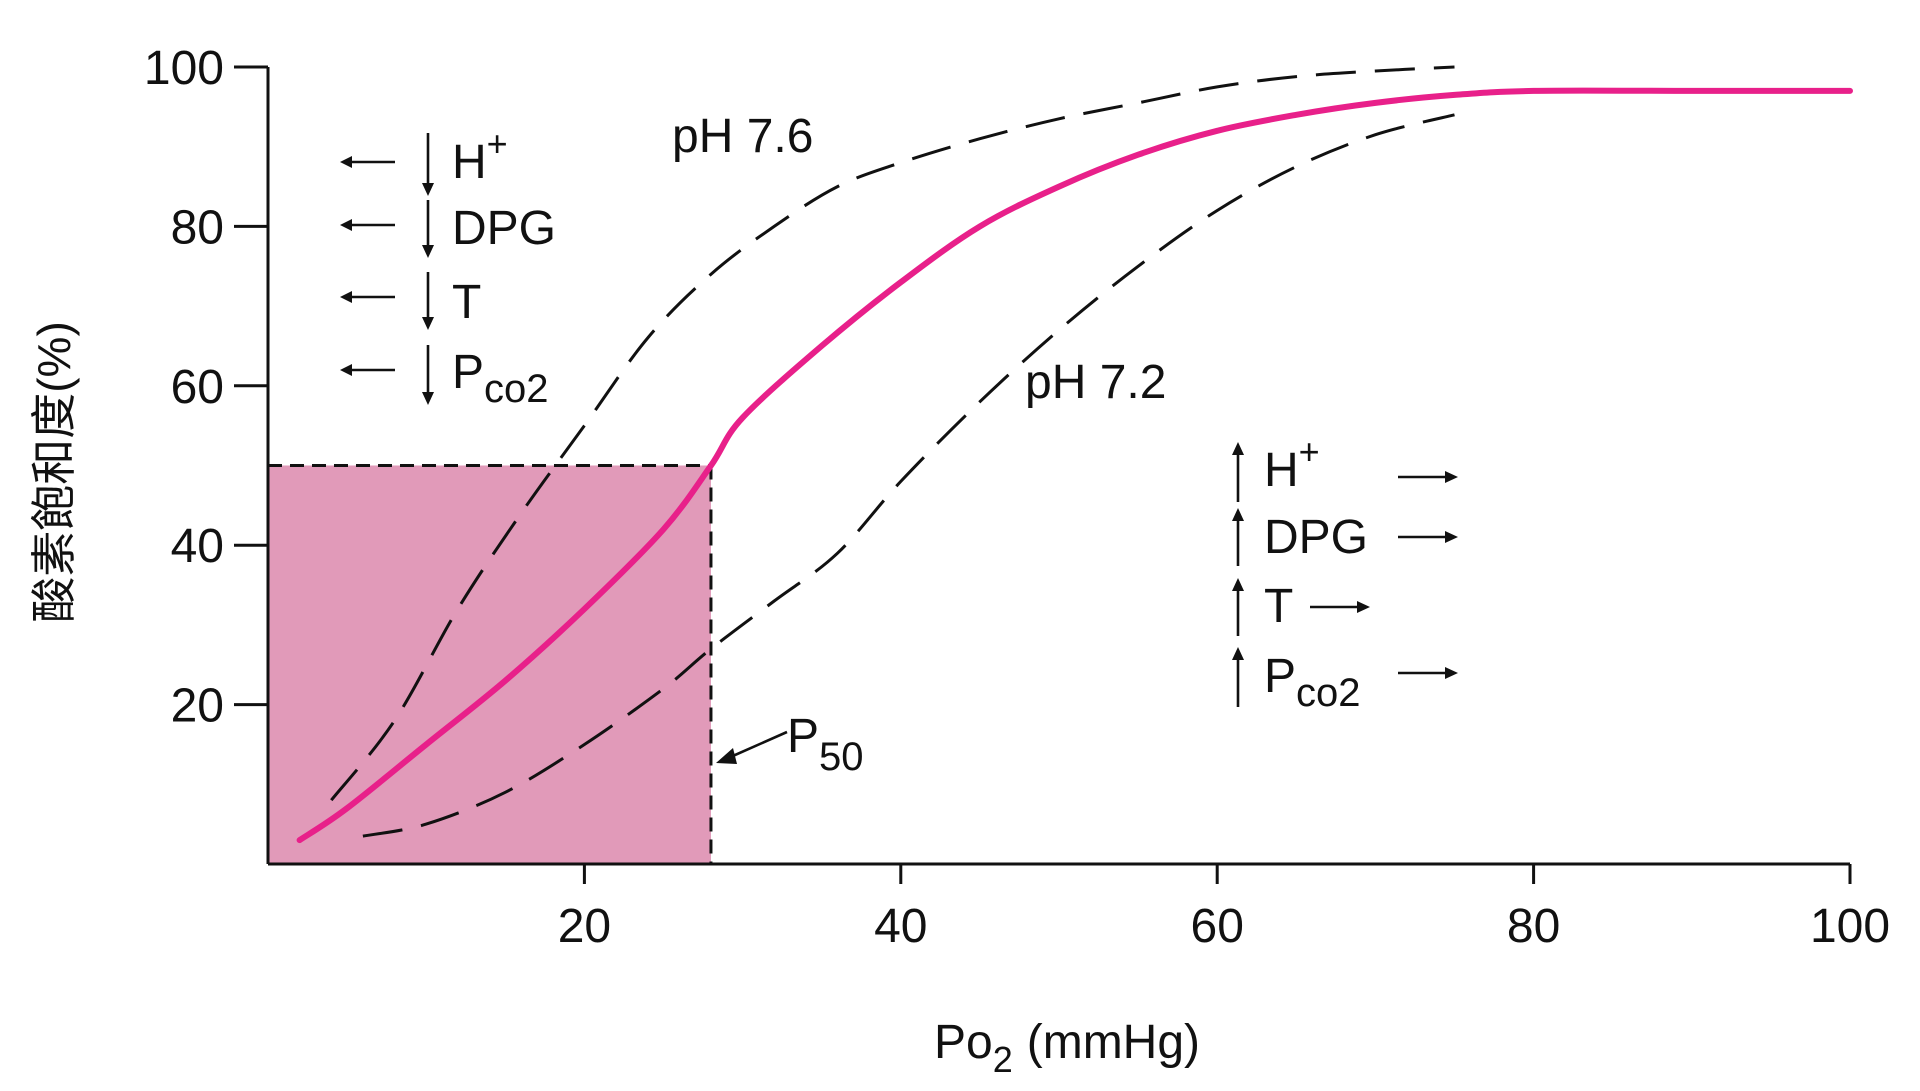 This screenshot has width=1920, height=1091. Describe the element at coordinates (1312, 682) in the screenshot. I see `right-factor-pco2: Pco2` at that location.